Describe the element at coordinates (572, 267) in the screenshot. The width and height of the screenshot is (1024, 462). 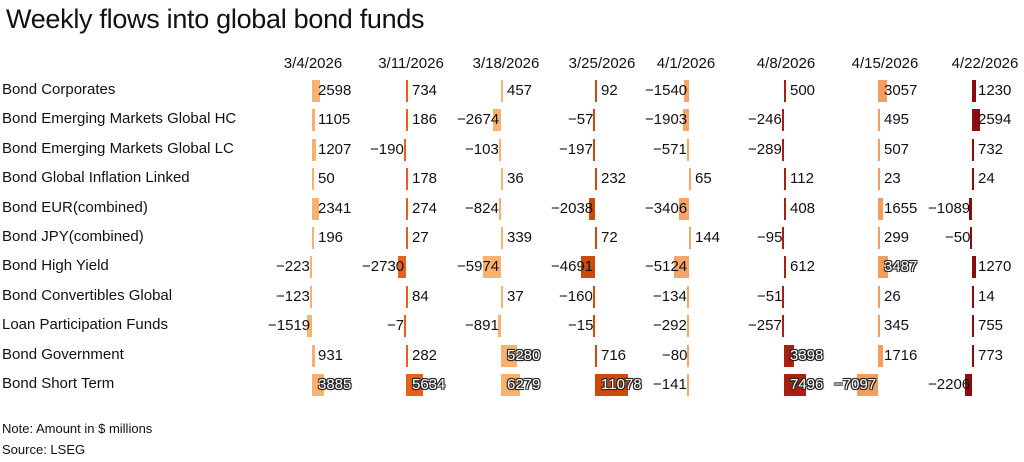
I see `flow-value: −4691` at that location.